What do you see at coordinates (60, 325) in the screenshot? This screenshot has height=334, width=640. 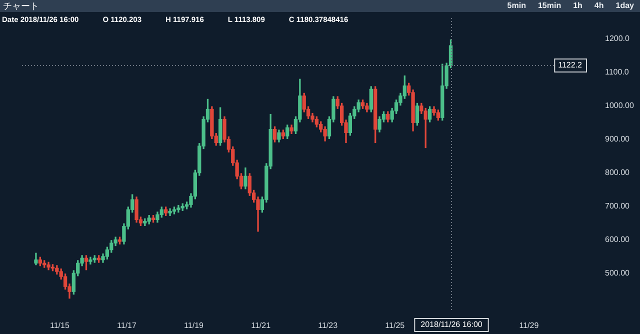 I see `x-tick-label: 11/15` at bounding box center [60, 325].